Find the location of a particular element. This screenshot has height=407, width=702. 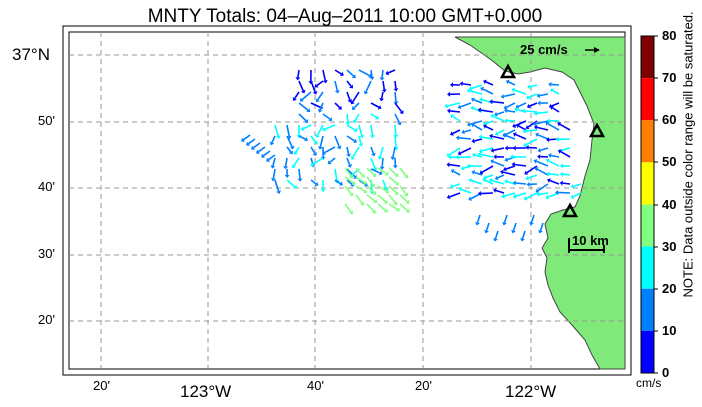

lon-label-20-east: 20' is located at coordinates (423, 385).